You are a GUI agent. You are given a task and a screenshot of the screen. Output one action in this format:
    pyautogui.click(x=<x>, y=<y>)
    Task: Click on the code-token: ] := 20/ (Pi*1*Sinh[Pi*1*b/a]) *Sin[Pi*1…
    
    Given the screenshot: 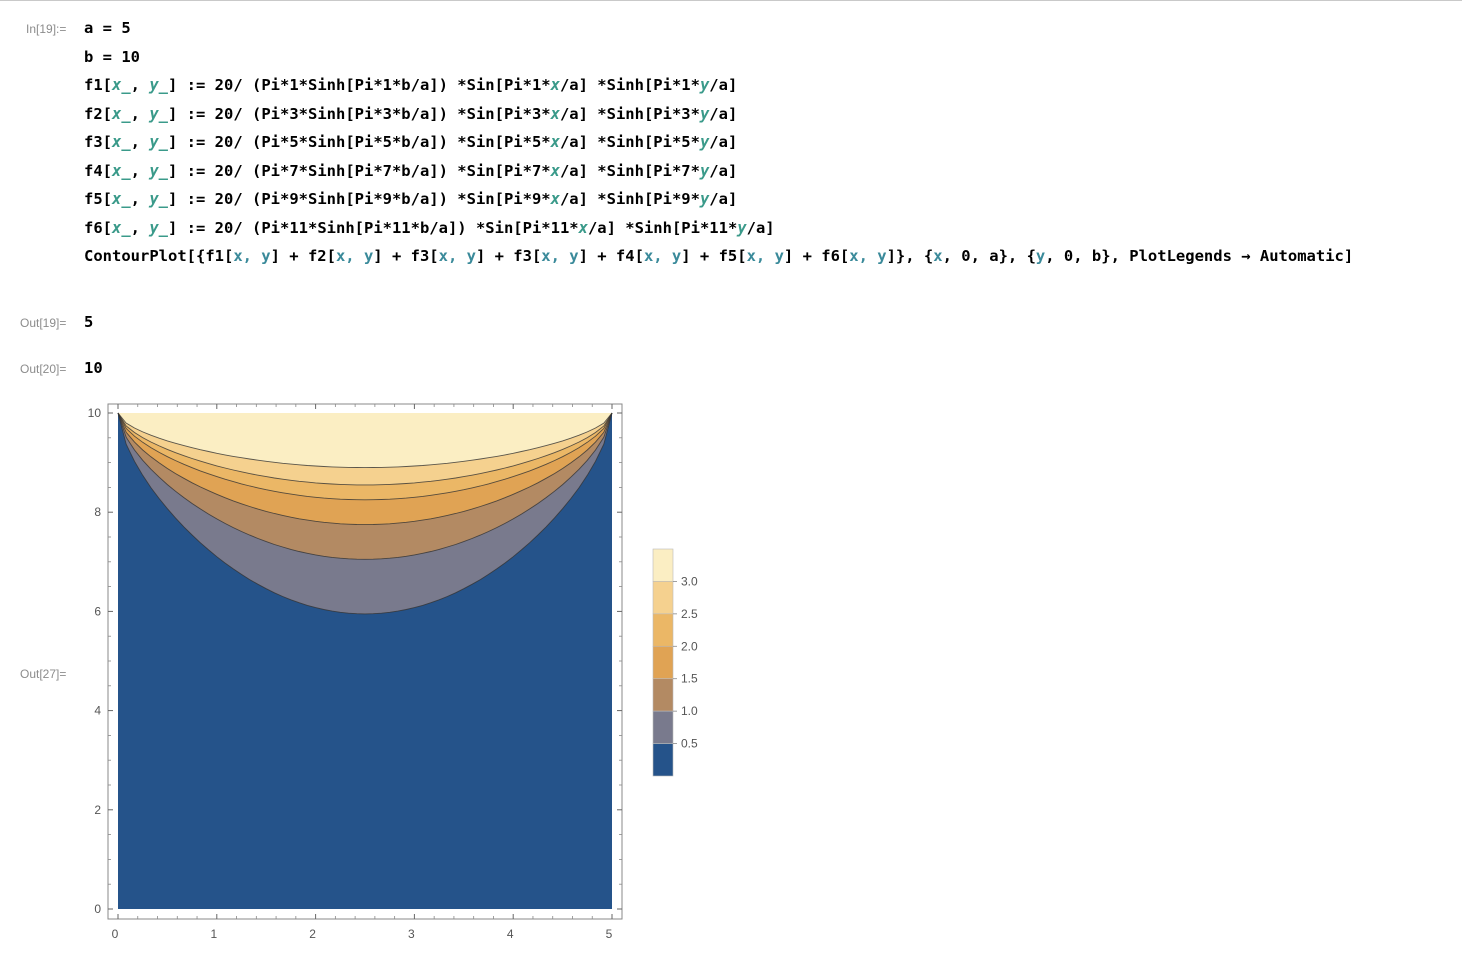 What is the action you would take?
    pyautogui.click(x=359, y=85)
    